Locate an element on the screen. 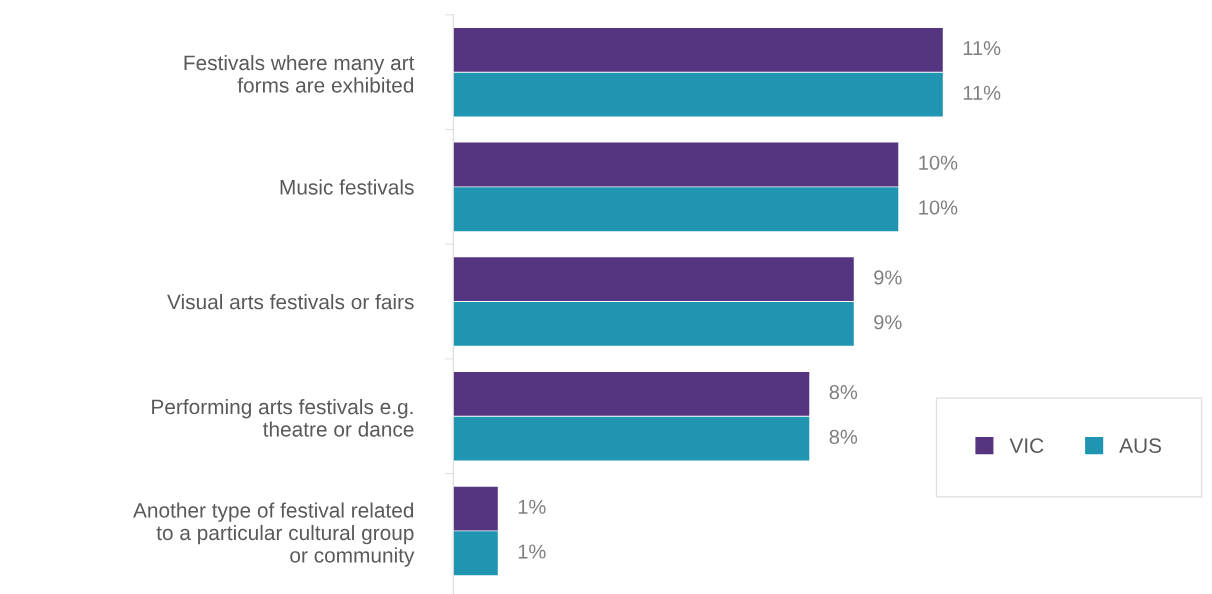 The image size is (1212, 594). legend-label: AUS is located at coordinates (1140, 446).